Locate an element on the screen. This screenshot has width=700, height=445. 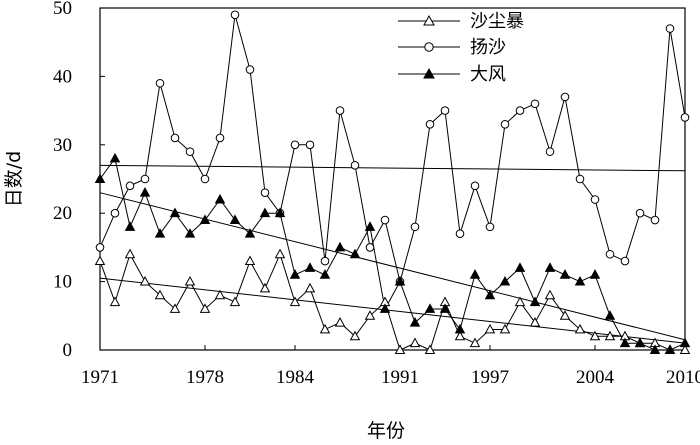
x-tick-label: 1991 is located at coordinates (400, 377).